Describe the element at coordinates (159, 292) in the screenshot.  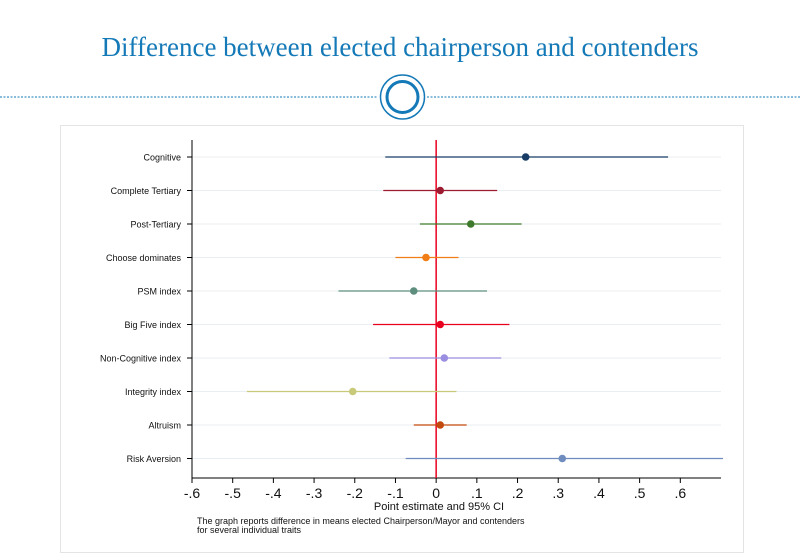
I see `y-tick-label: PSM index` at that location.